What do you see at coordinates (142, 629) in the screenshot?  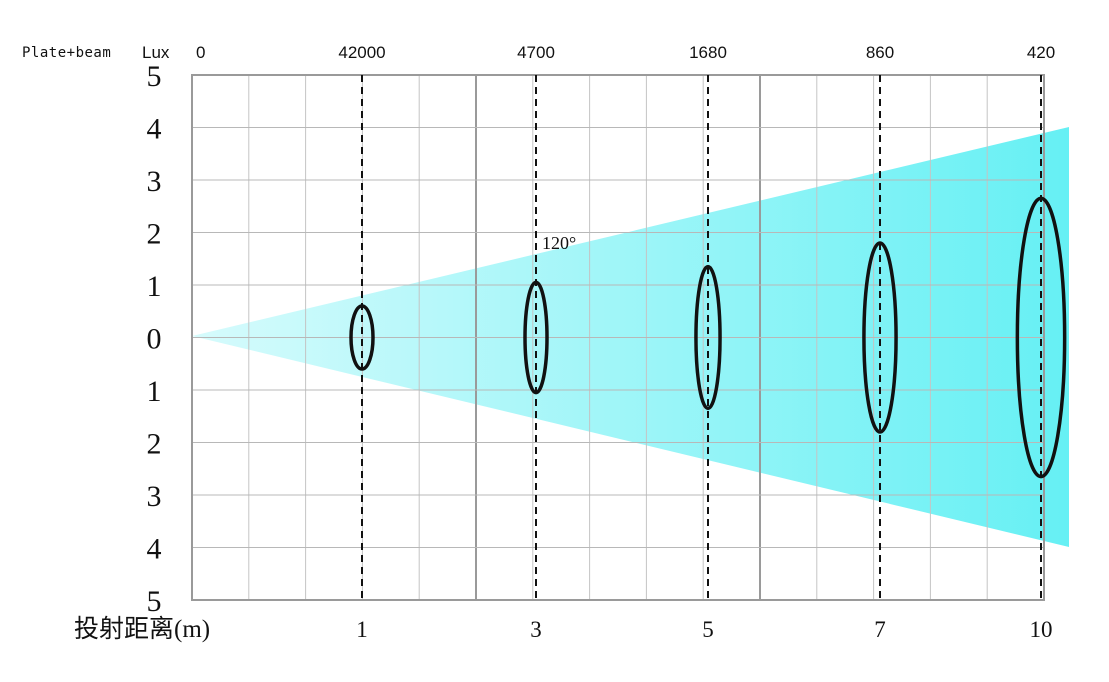 I see `x-axis-label: 投射距离(m)` at bounding box center [142, 629].